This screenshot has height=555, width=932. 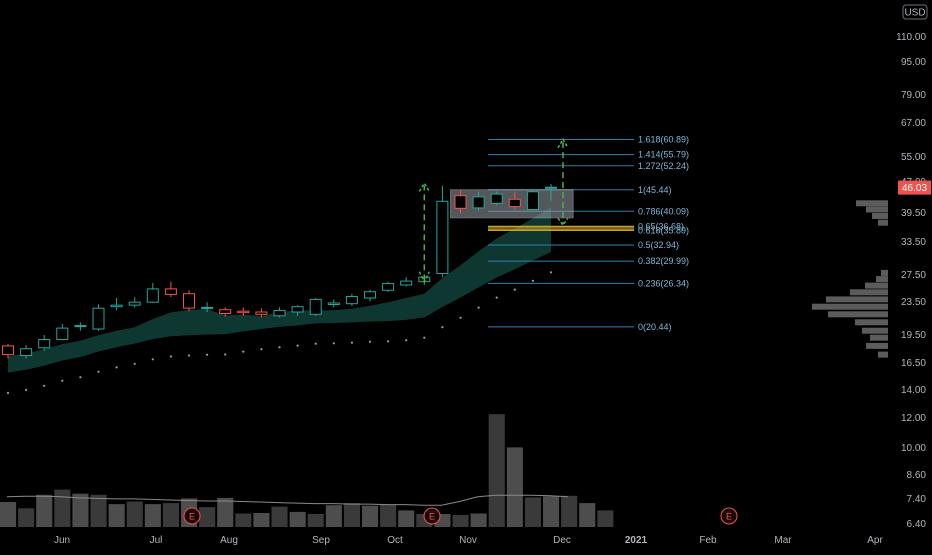 I want to click on measure-arrow-right-tail, so click(x=563, y=222).